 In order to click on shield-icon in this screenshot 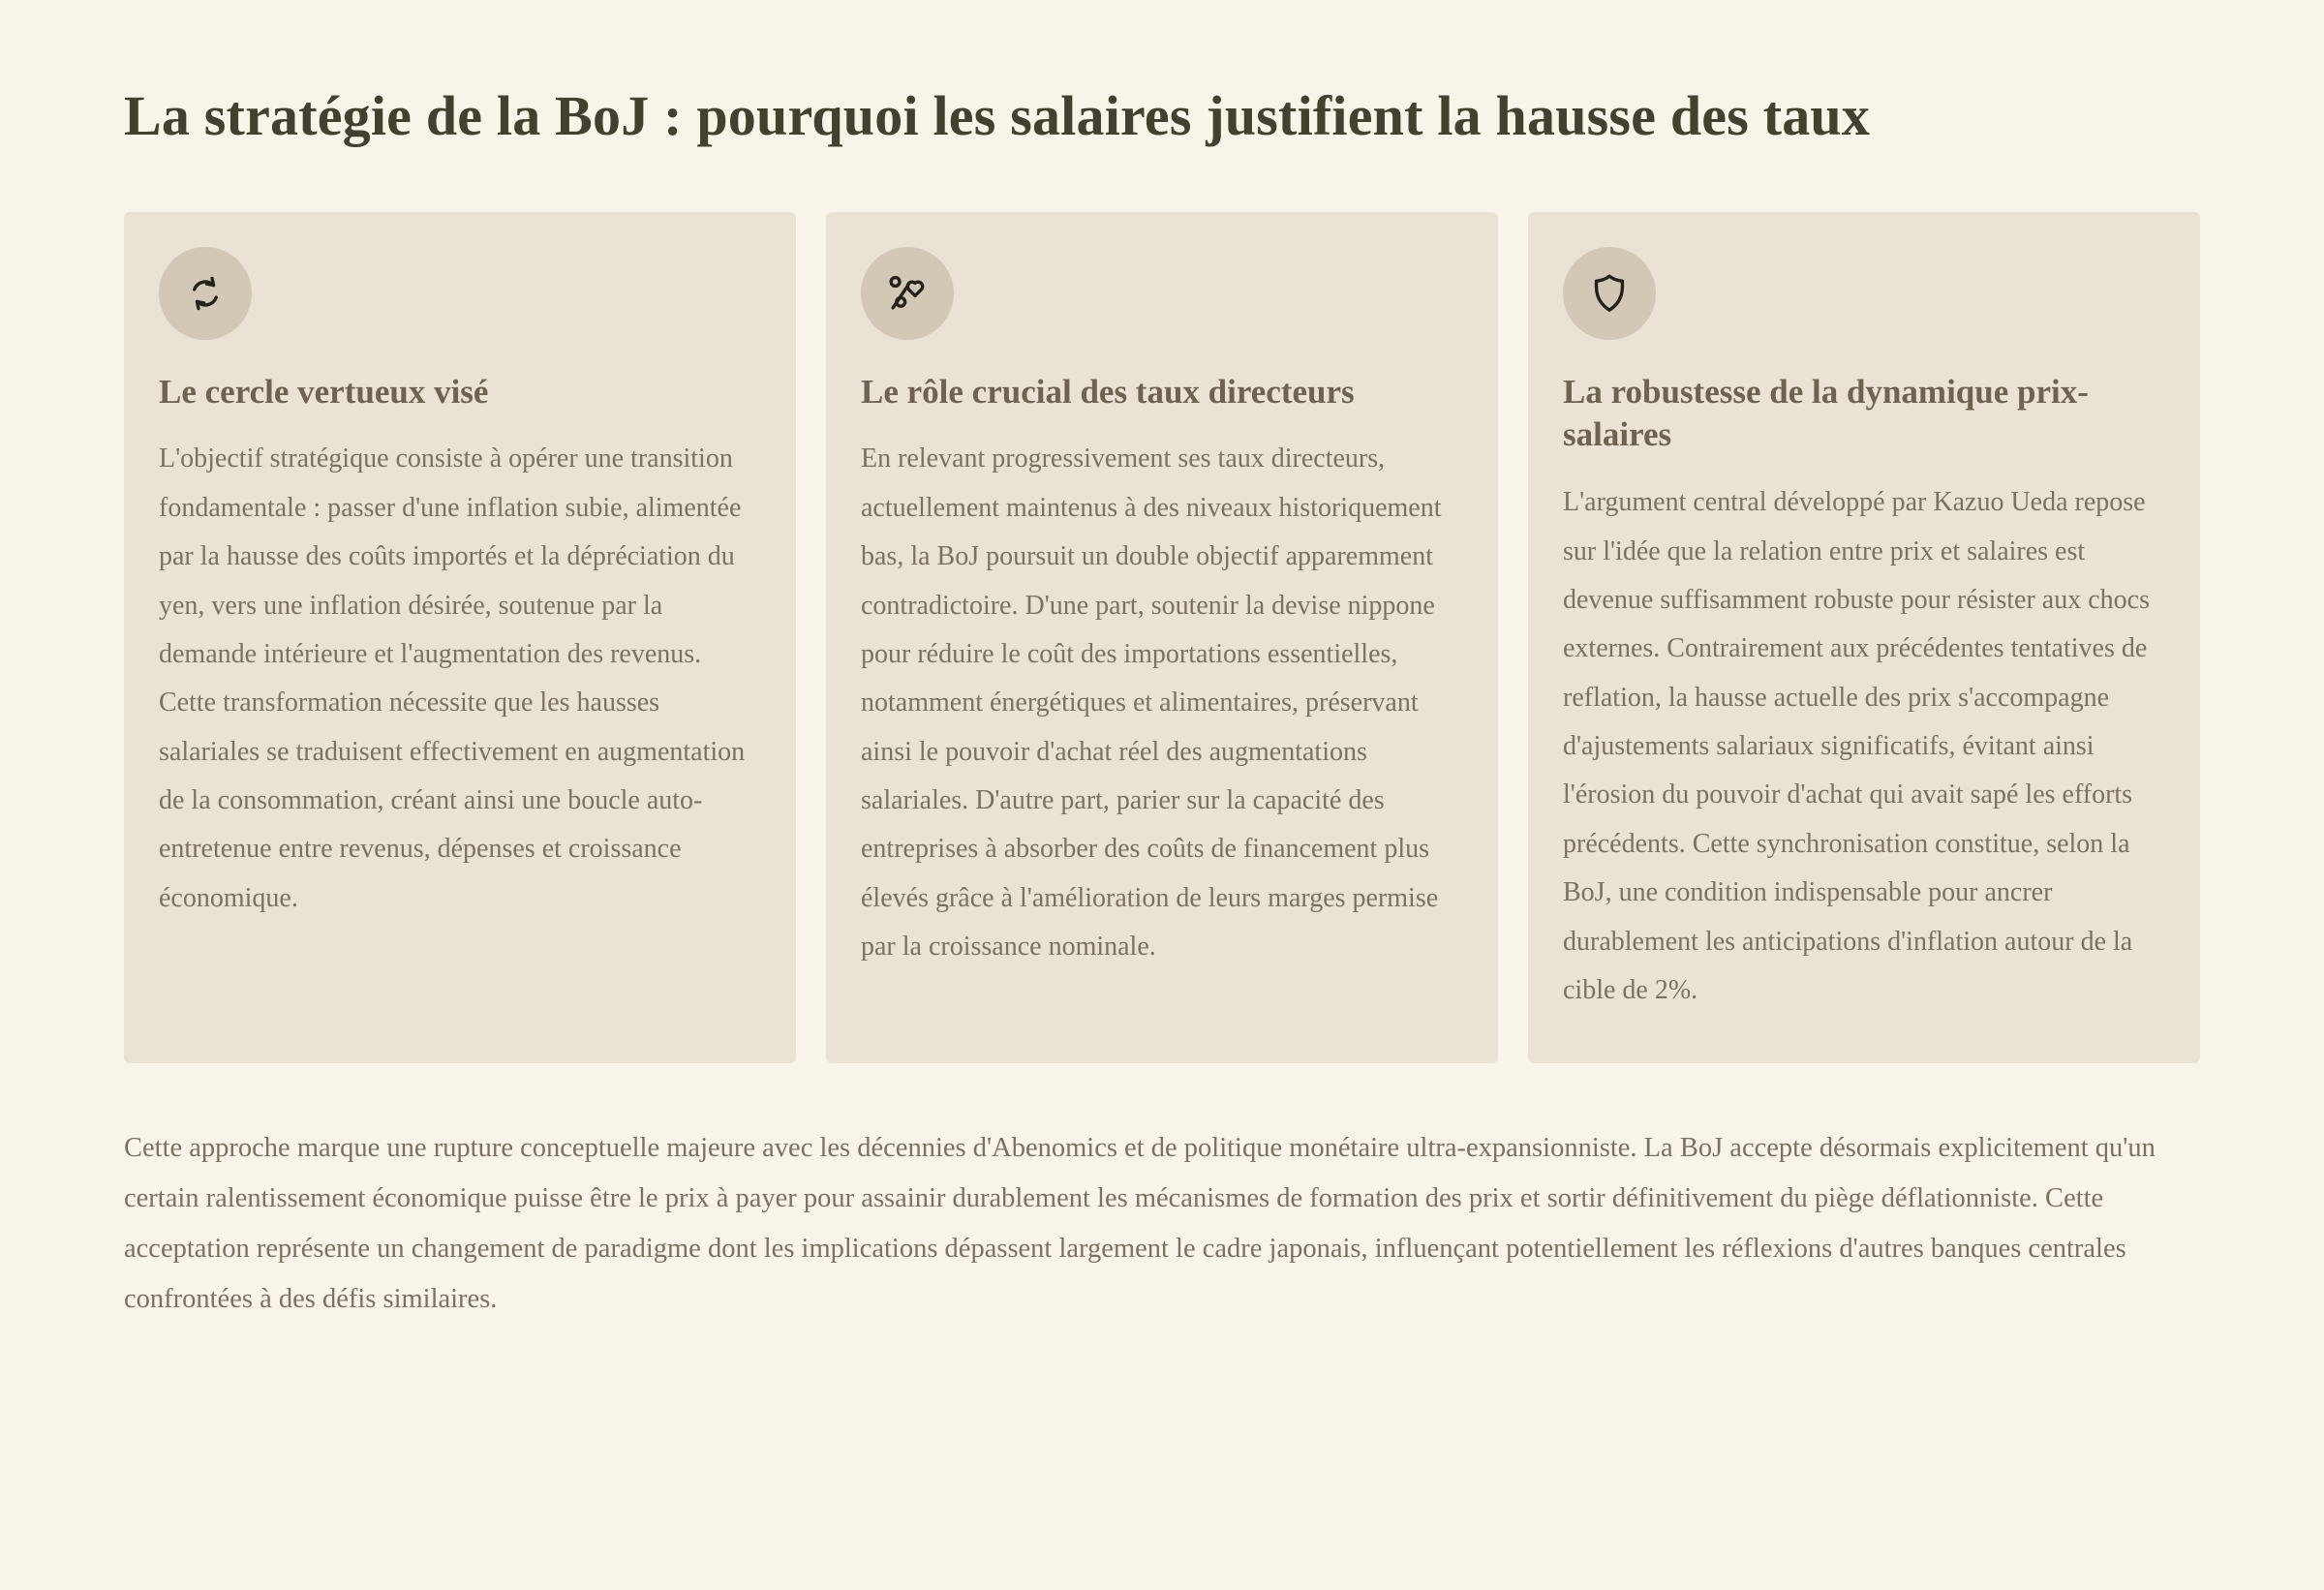, I will do `click(1610, 293)`.